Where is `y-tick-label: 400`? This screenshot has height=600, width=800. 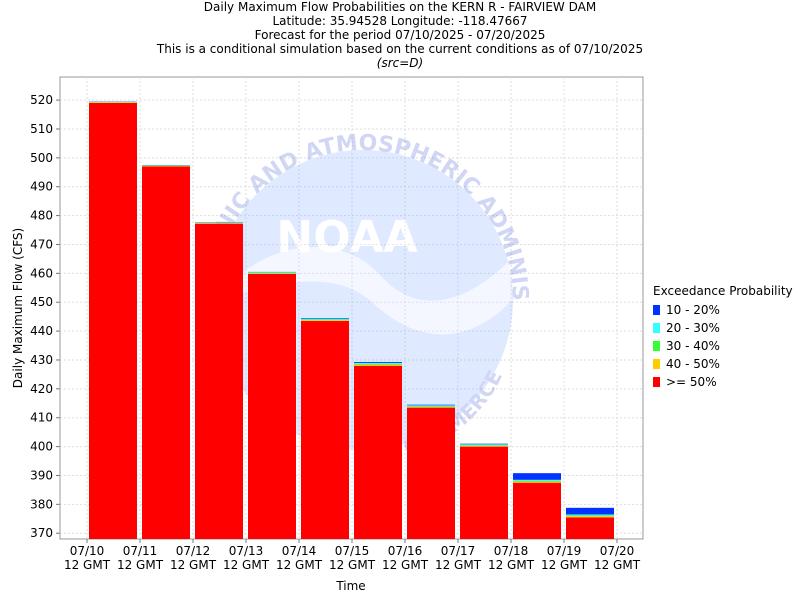
y-tick-label: 400 is located at coordinates (41, 447).